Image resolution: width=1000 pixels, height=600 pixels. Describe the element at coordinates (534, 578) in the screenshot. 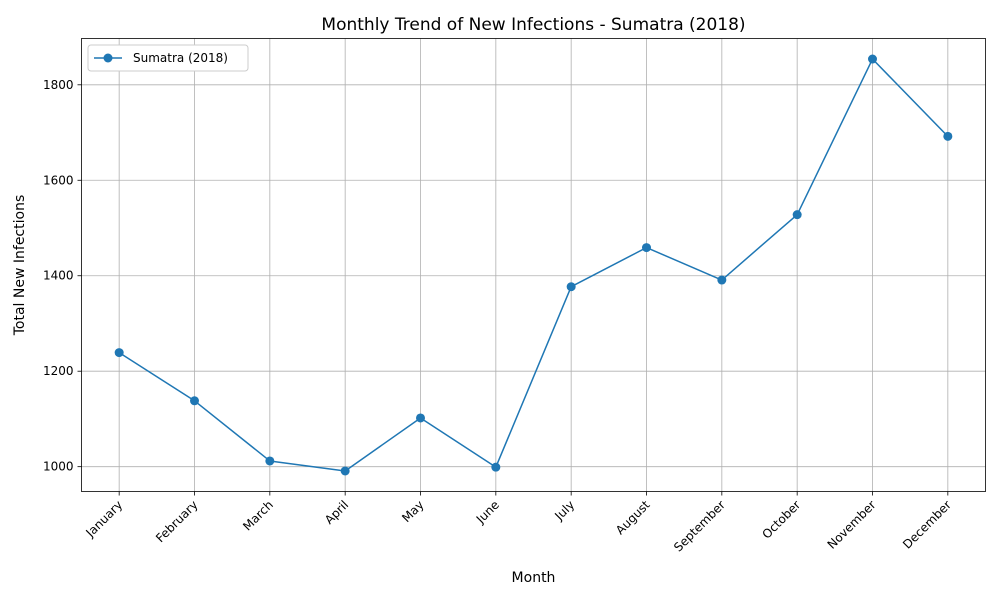

I see `x-axis-title: Month` at that location.